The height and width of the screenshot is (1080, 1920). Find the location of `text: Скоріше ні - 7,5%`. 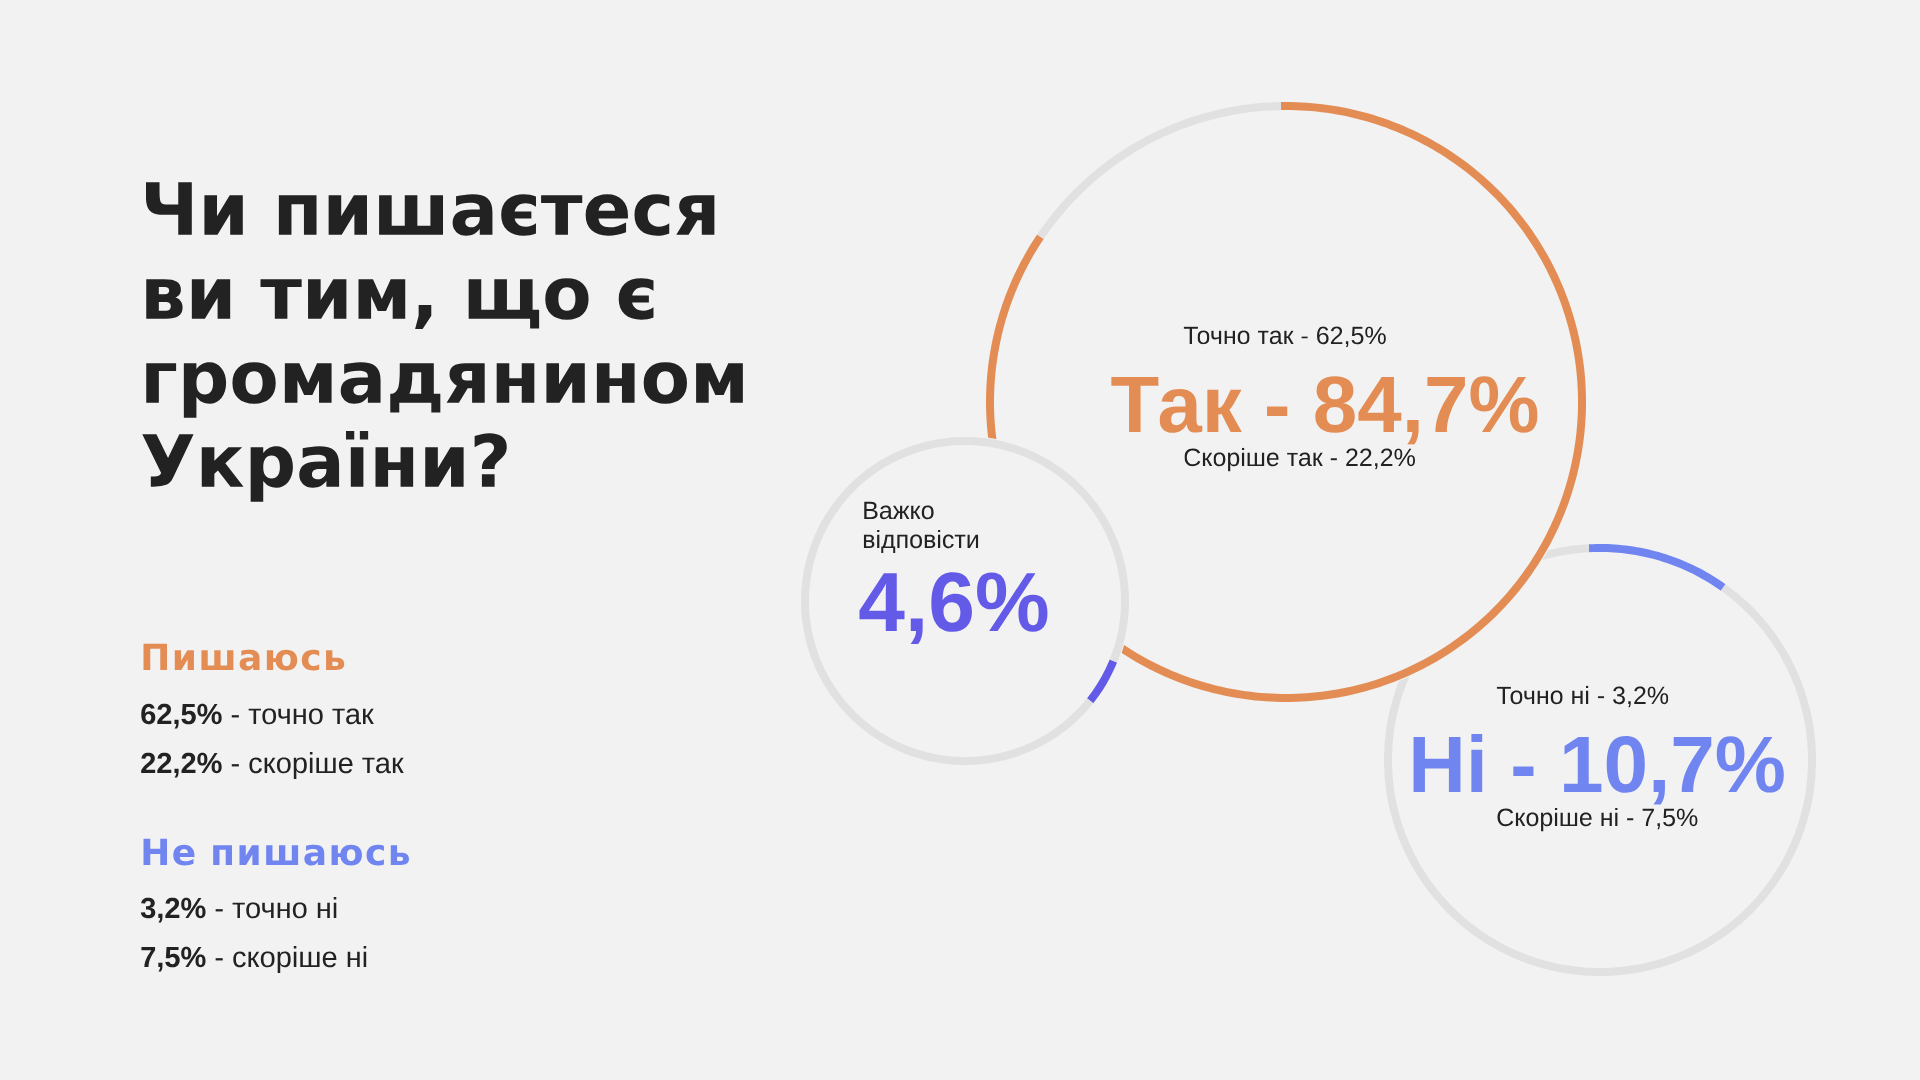

text: Скоріше ні - 7,5% is located at coordinates (1597, 819).